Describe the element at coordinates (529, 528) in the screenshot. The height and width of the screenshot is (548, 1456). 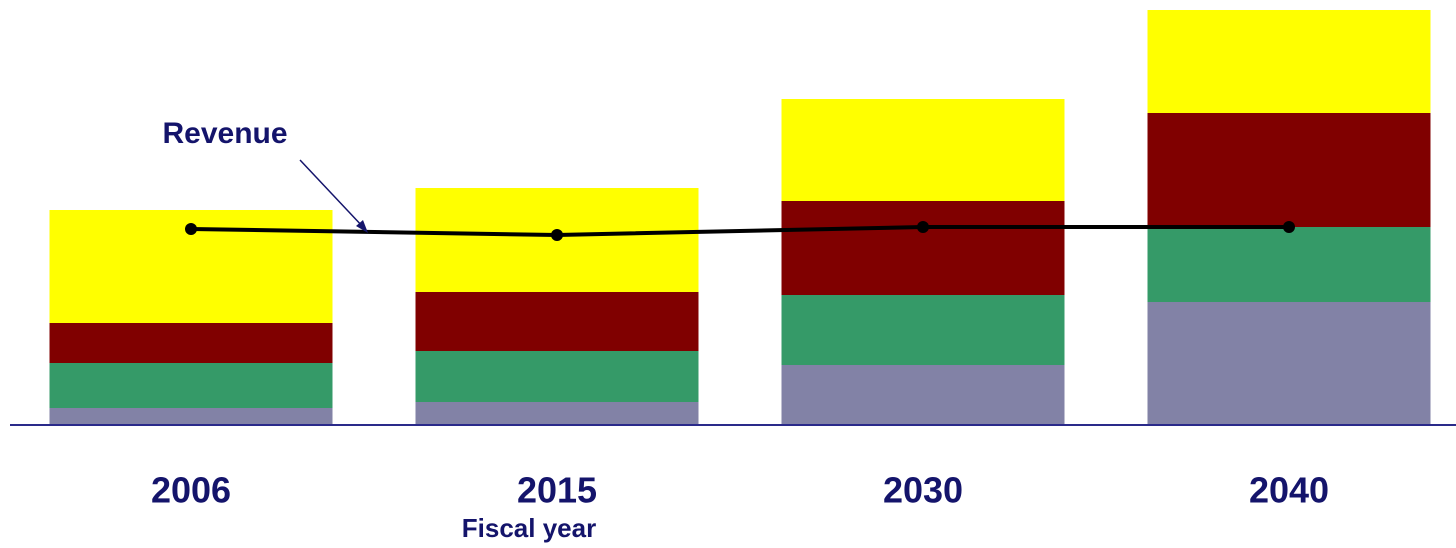
I see `x-axis-label: Fiscal year` at that location.